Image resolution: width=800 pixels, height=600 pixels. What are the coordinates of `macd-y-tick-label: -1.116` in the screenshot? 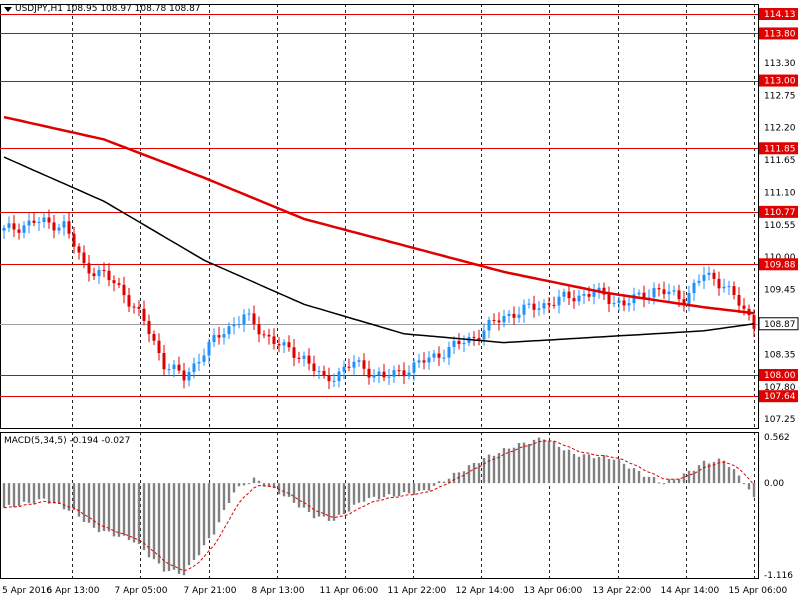 It's located at (778, 576).